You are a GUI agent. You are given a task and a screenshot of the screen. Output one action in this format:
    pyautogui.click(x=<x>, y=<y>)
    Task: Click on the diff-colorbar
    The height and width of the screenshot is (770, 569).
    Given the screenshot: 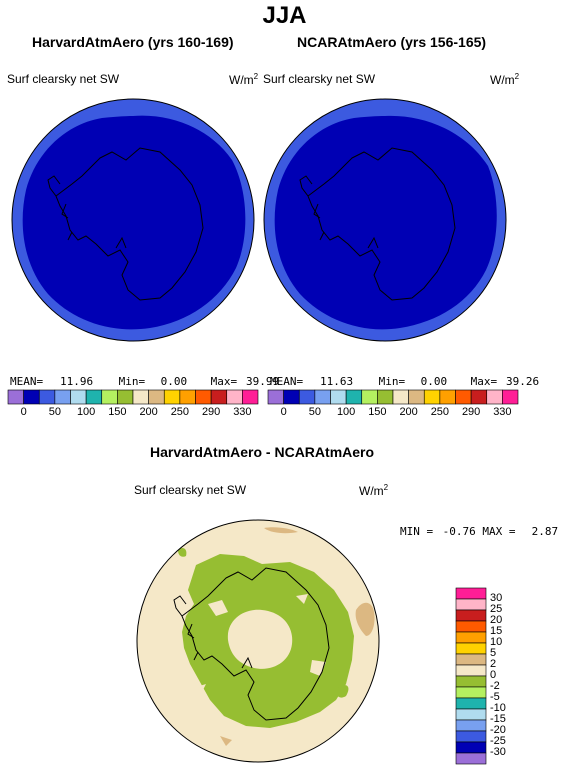 What is the action you would take?
    pyautogui.click(x=471, y=676)
    